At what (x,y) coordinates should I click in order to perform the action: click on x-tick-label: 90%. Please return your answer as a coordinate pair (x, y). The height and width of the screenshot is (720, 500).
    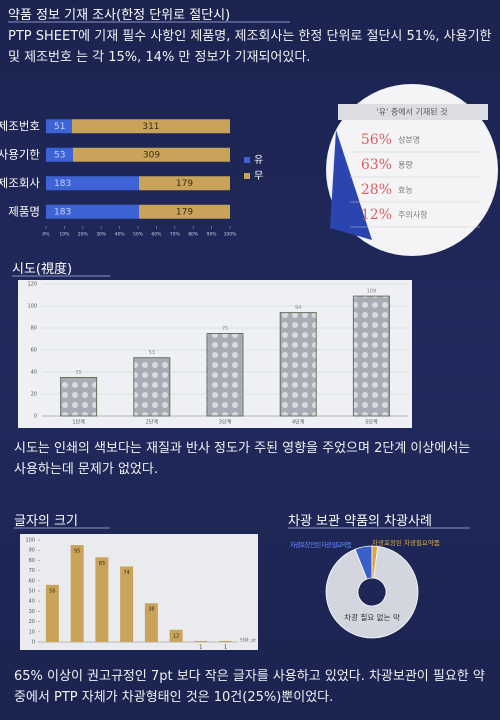
    Looking at the image, I should click on (212, 235).